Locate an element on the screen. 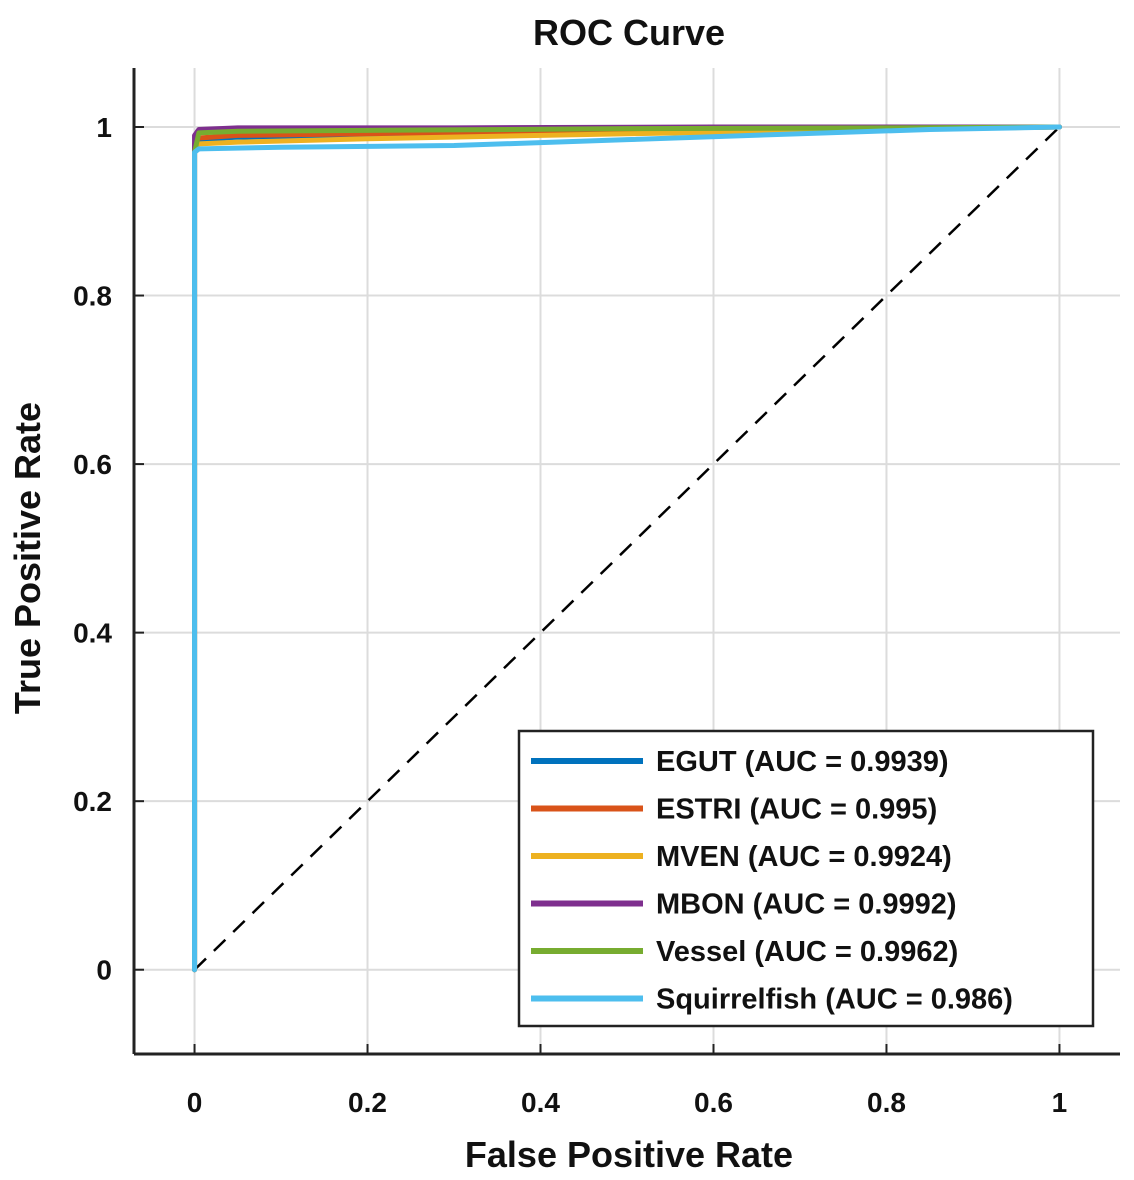  y-tick-label-2: 0.4 is located at coordinates (92, 633).